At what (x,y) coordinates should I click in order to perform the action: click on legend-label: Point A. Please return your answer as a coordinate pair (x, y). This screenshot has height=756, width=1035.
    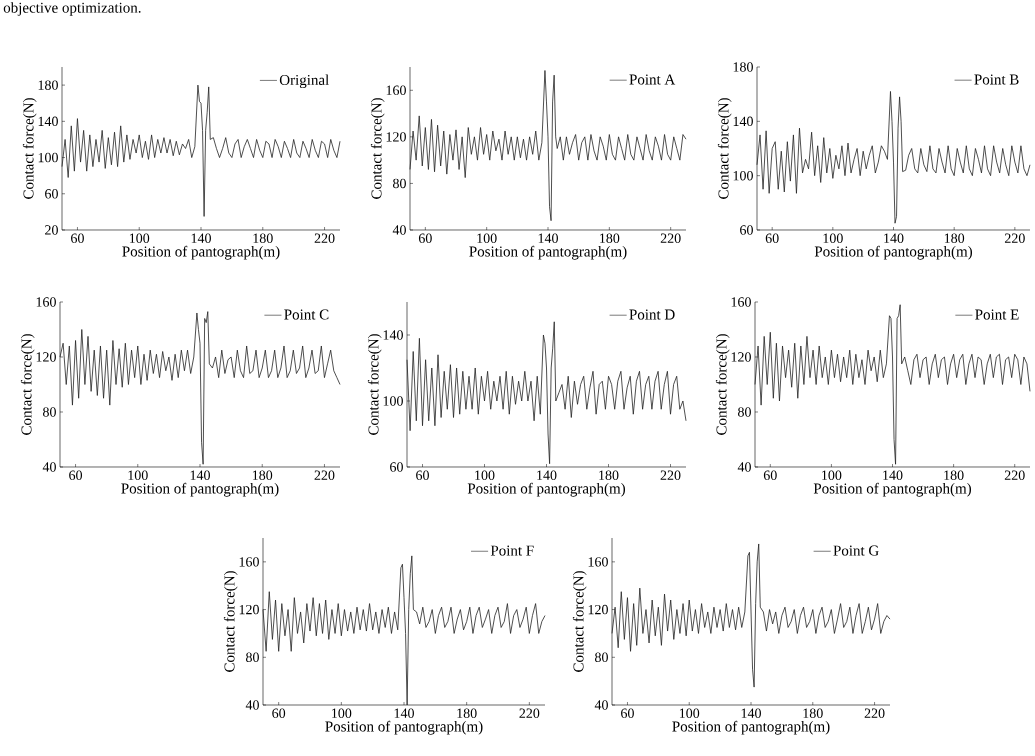
    Looking at the image, I should click on (652, 79).